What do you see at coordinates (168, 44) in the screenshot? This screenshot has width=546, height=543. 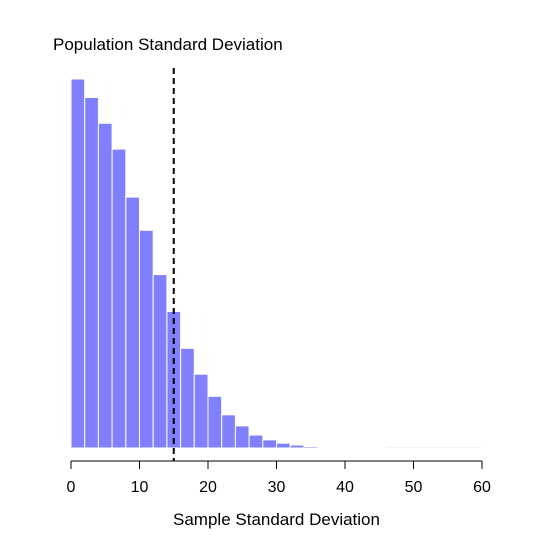 I see `population-sd-label: Population Standard Deviation` at bounding box center [168, 44].